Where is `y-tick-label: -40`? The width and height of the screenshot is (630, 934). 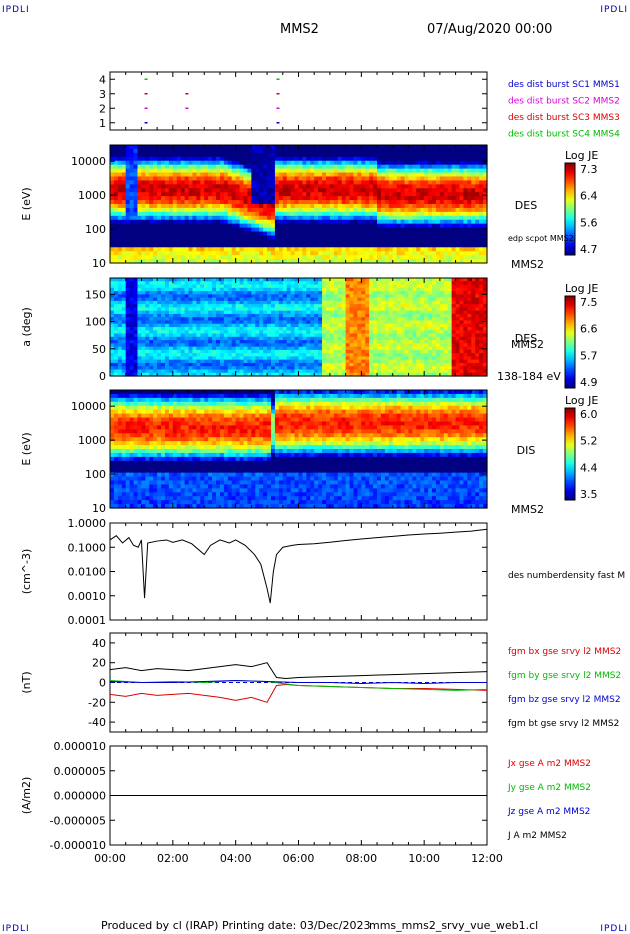 y-tick-label: -40 is located at coordinates (97, 722).